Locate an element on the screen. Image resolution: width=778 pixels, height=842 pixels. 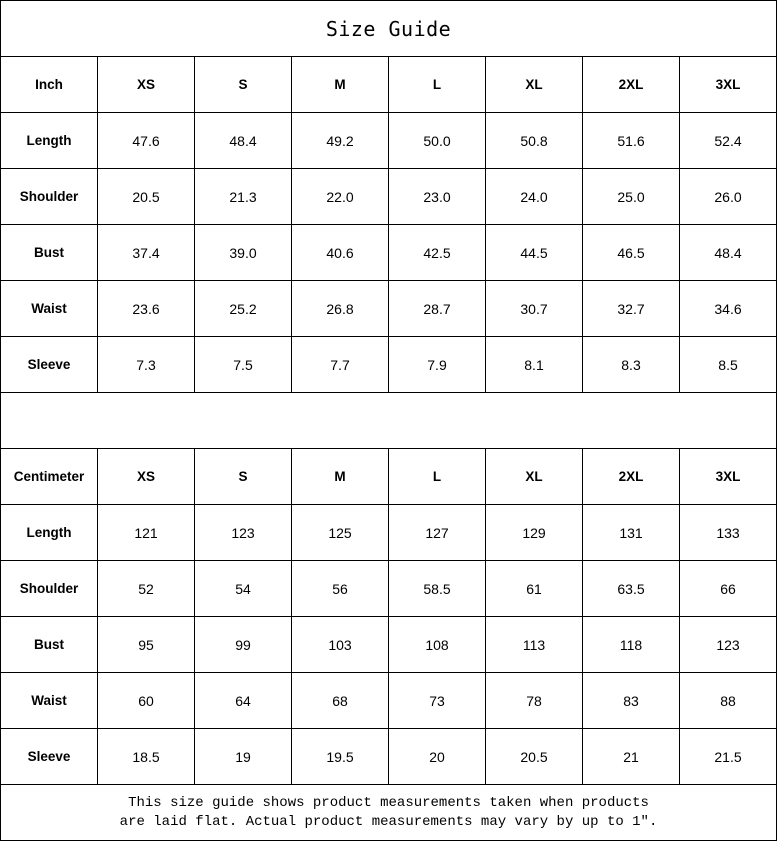
page-title: Size Guide is located at coordinates (389, 28).